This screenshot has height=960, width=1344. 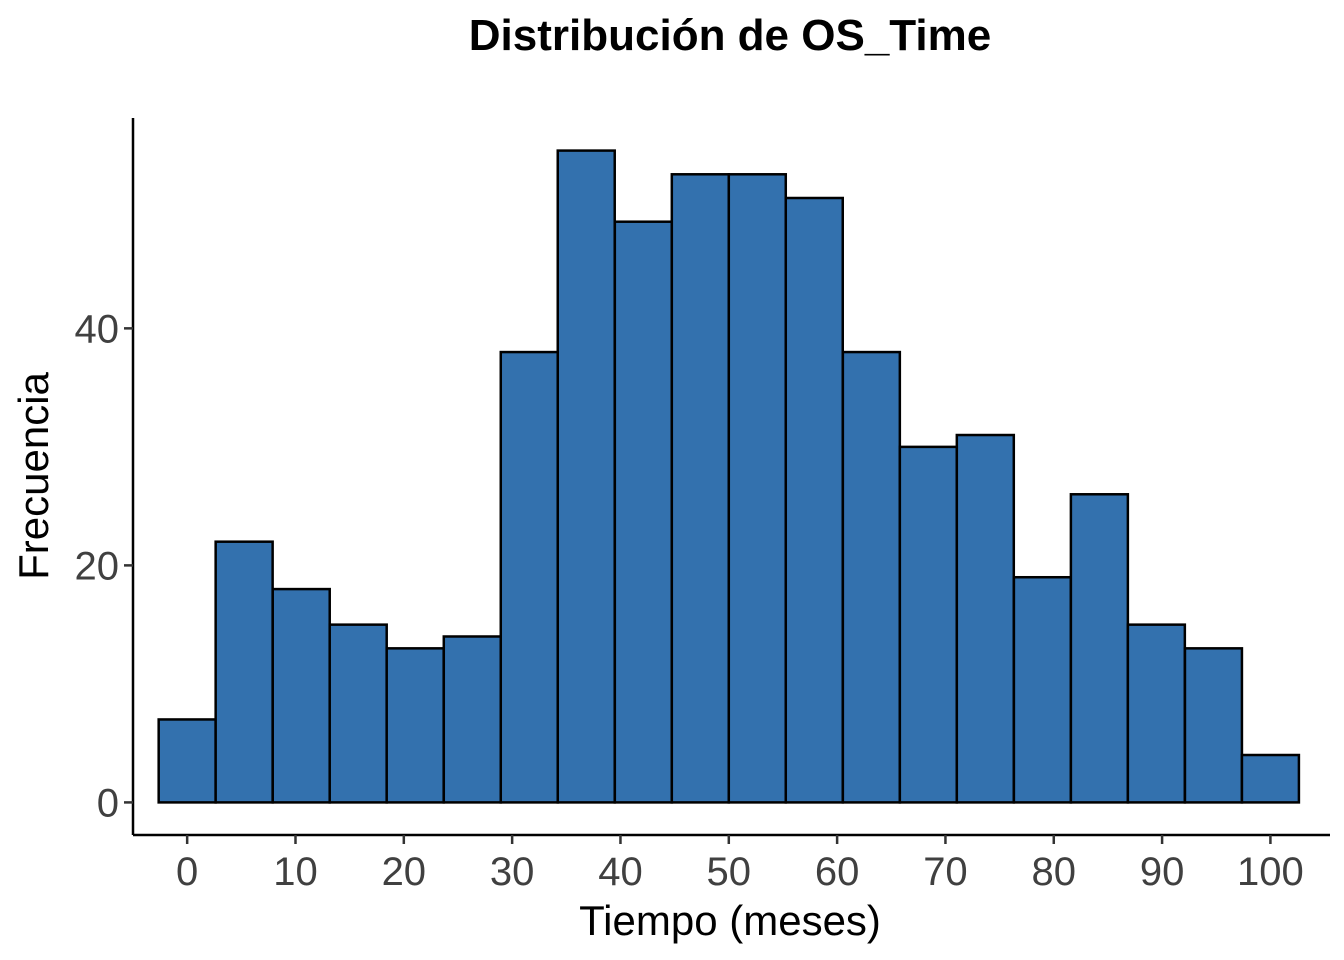 I want to click on x-axis-title: Tiempo (meses), so click(x=730, y=920).